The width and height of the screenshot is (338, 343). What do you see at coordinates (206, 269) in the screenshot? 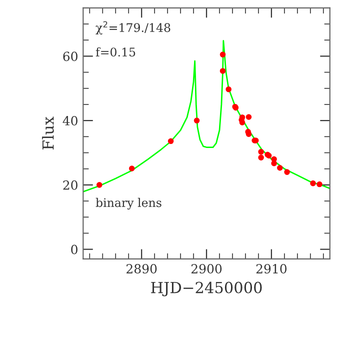
I see `x-tick-label: 2900` at bounding box center [206, 269].